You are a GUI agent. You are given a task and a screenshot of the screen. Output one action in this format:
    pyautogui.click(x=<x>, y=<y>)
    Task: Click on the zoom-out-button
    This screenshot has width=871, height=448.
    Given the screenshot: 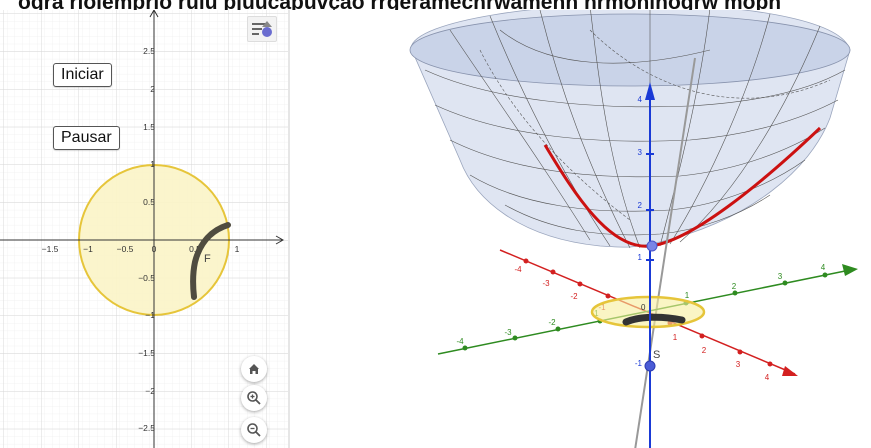 What is the action you would take?
    pyautogui.click(x=254, y=430)
    